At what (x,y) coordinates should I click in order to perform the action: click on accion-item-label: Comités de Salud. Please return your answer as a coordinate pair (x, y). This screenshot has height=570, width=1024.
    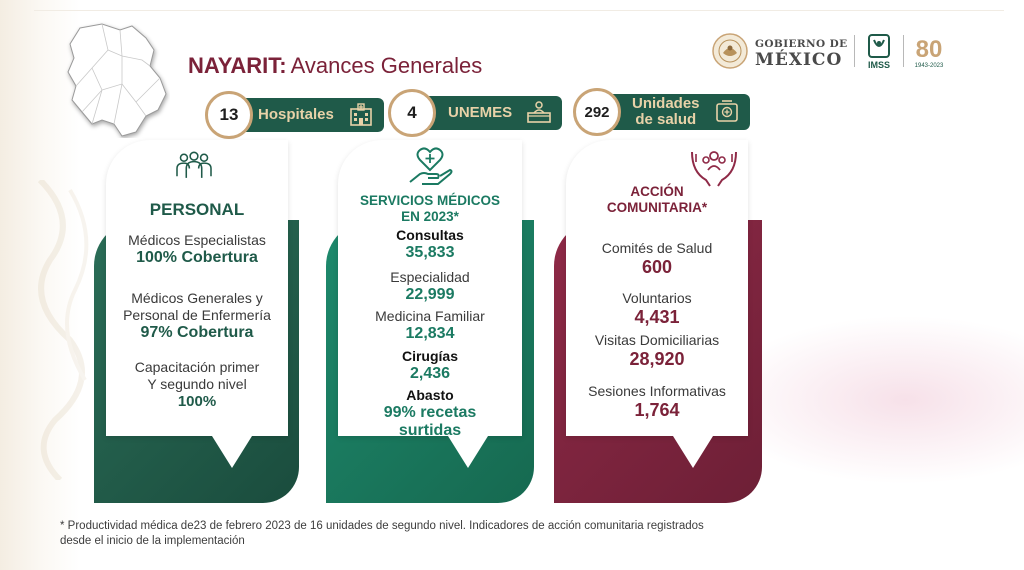
    Looking at the image, I should click on (657, 248).